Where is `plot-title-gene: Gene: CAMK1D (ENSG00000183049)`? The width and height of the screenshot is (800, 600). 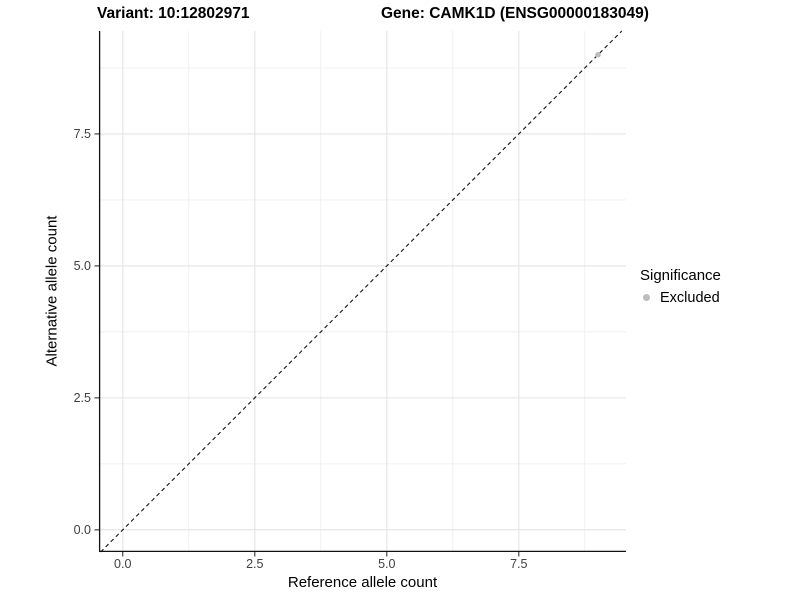 plot-title-gene: Gene: CAMK1D (ENSG00000183049) is located at coordinates (515, 13).